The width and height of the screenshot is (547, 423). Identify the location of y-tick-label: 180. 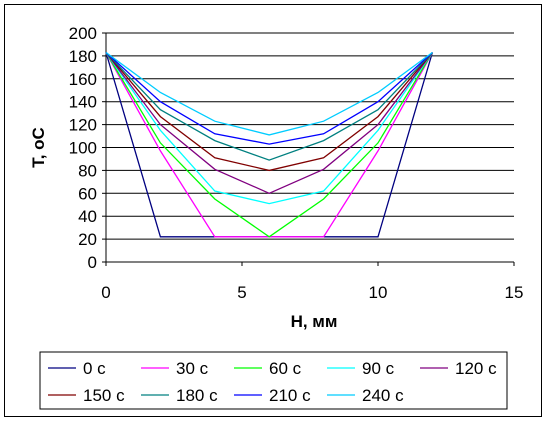
(83, 56).